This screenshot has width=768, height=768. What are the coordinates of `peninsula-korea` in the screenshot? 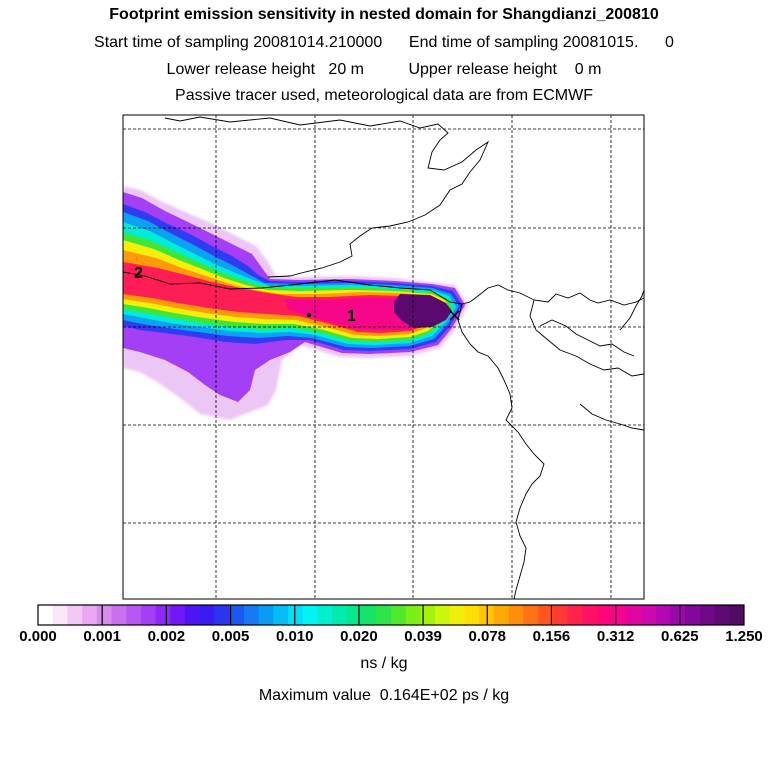 It's located at (631, 310).